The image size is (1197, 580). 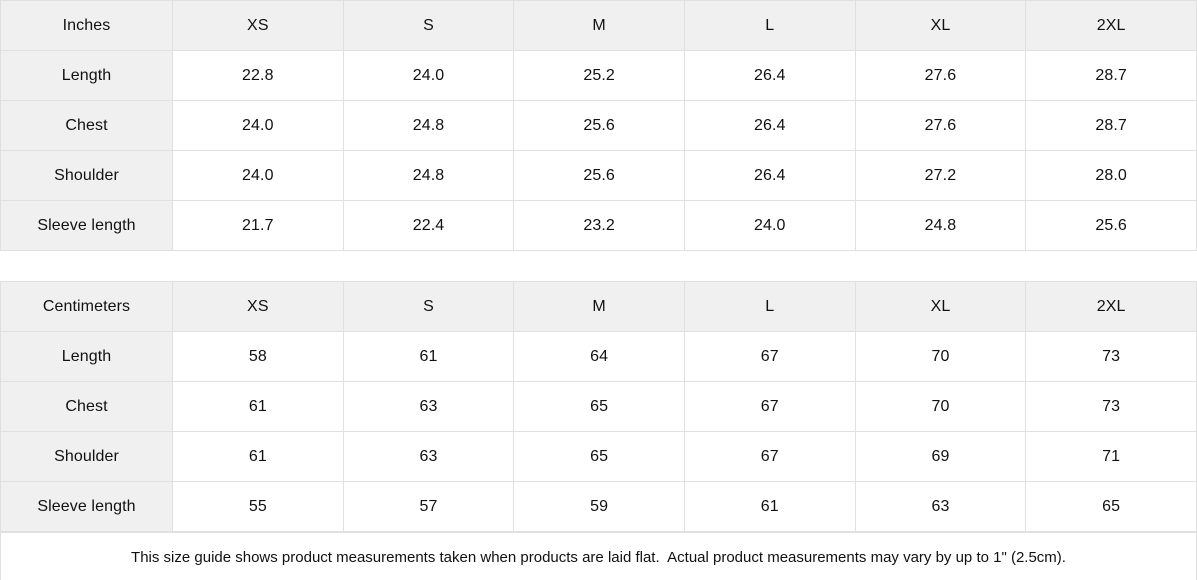 I want to click on cell-value: 58, so click(x=258, y=356).